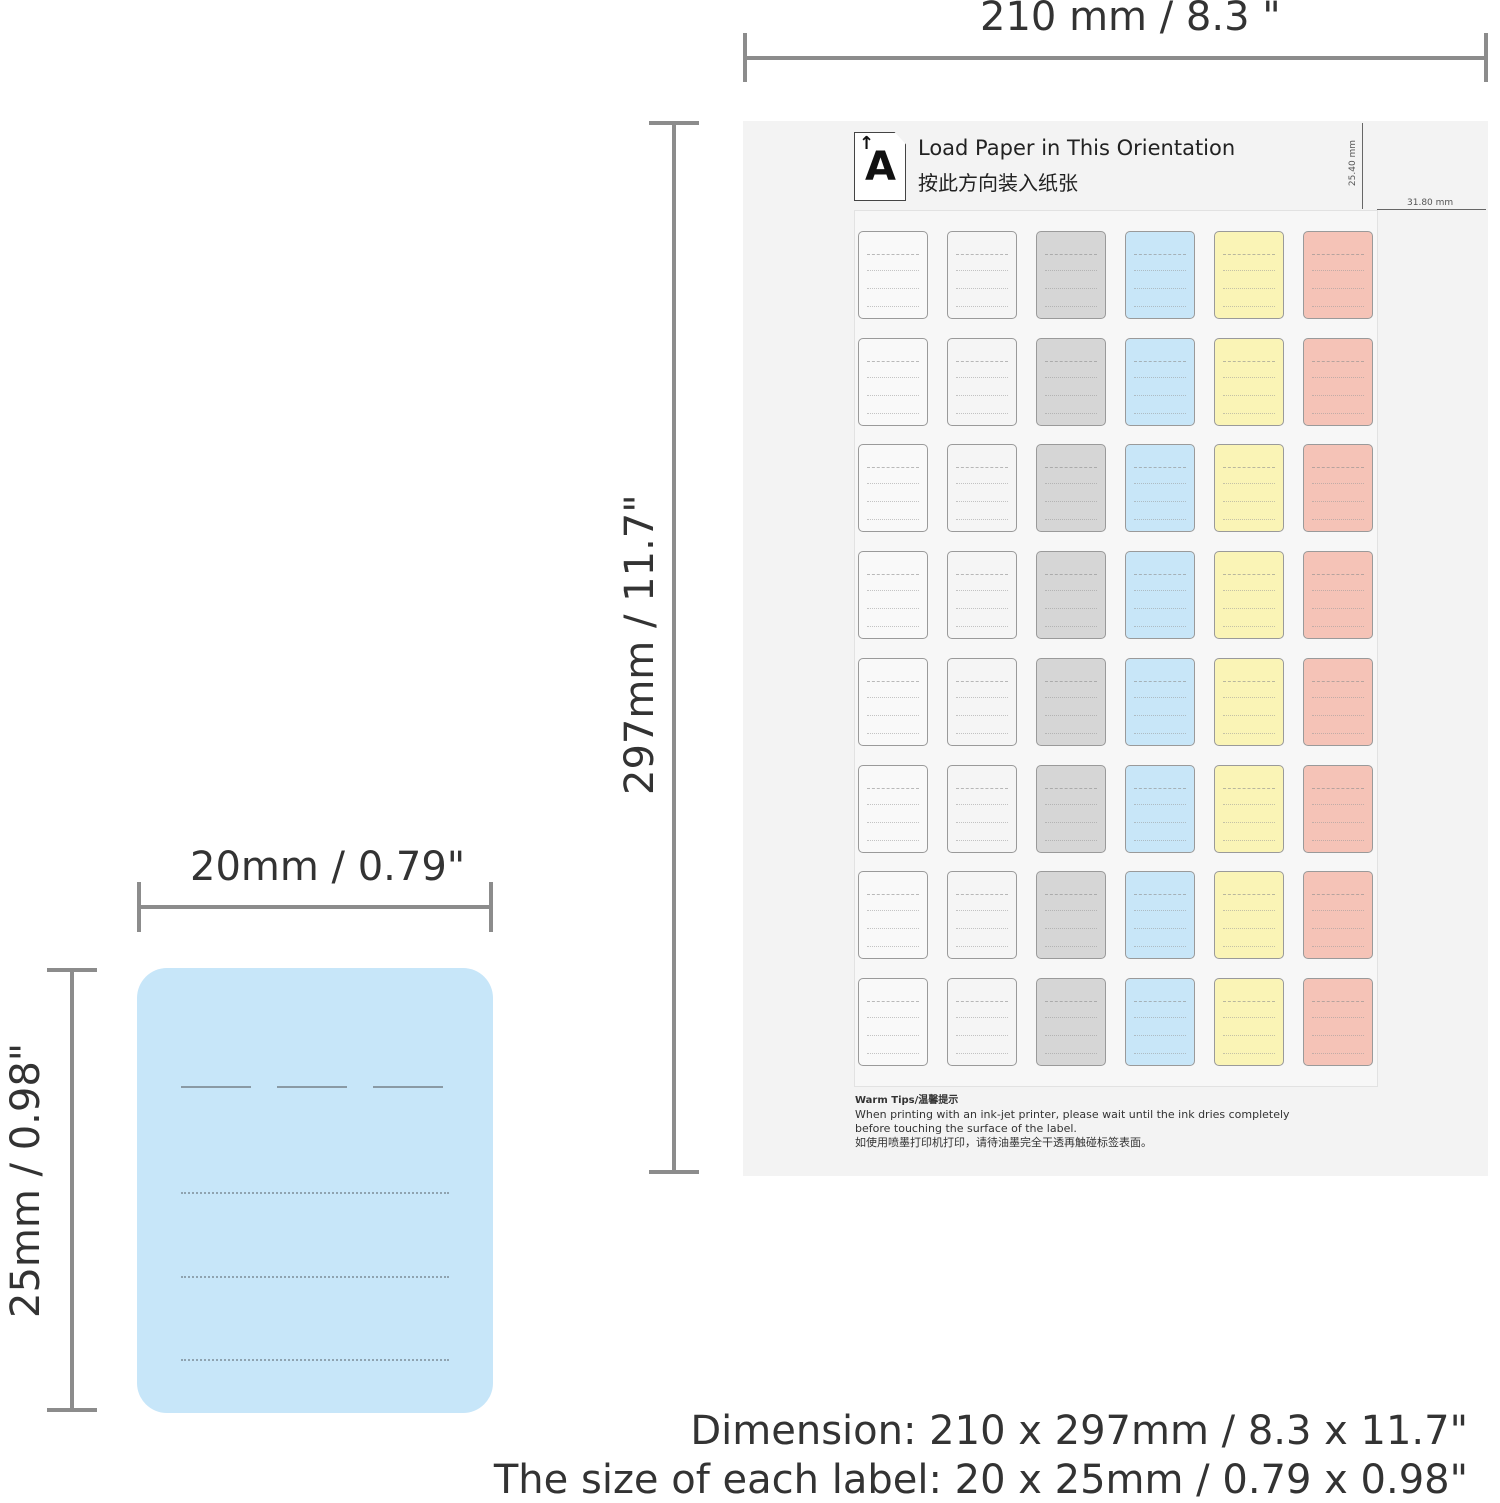 This screenshot has height=1503, width=1500. I want to click on load-orientation-icon: ↑ A, so click(880, 166).